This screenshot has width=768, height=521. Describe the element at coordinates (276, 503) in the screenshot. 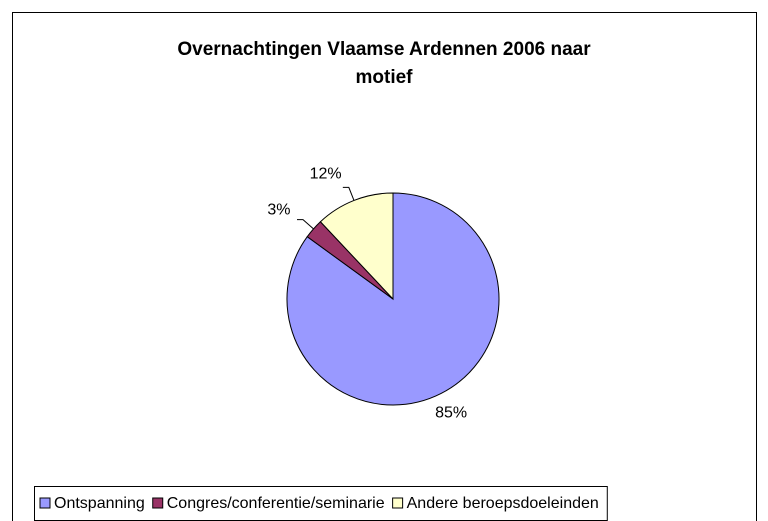

I see `legend-label: Congres/conferentie/seminarie` at that location.